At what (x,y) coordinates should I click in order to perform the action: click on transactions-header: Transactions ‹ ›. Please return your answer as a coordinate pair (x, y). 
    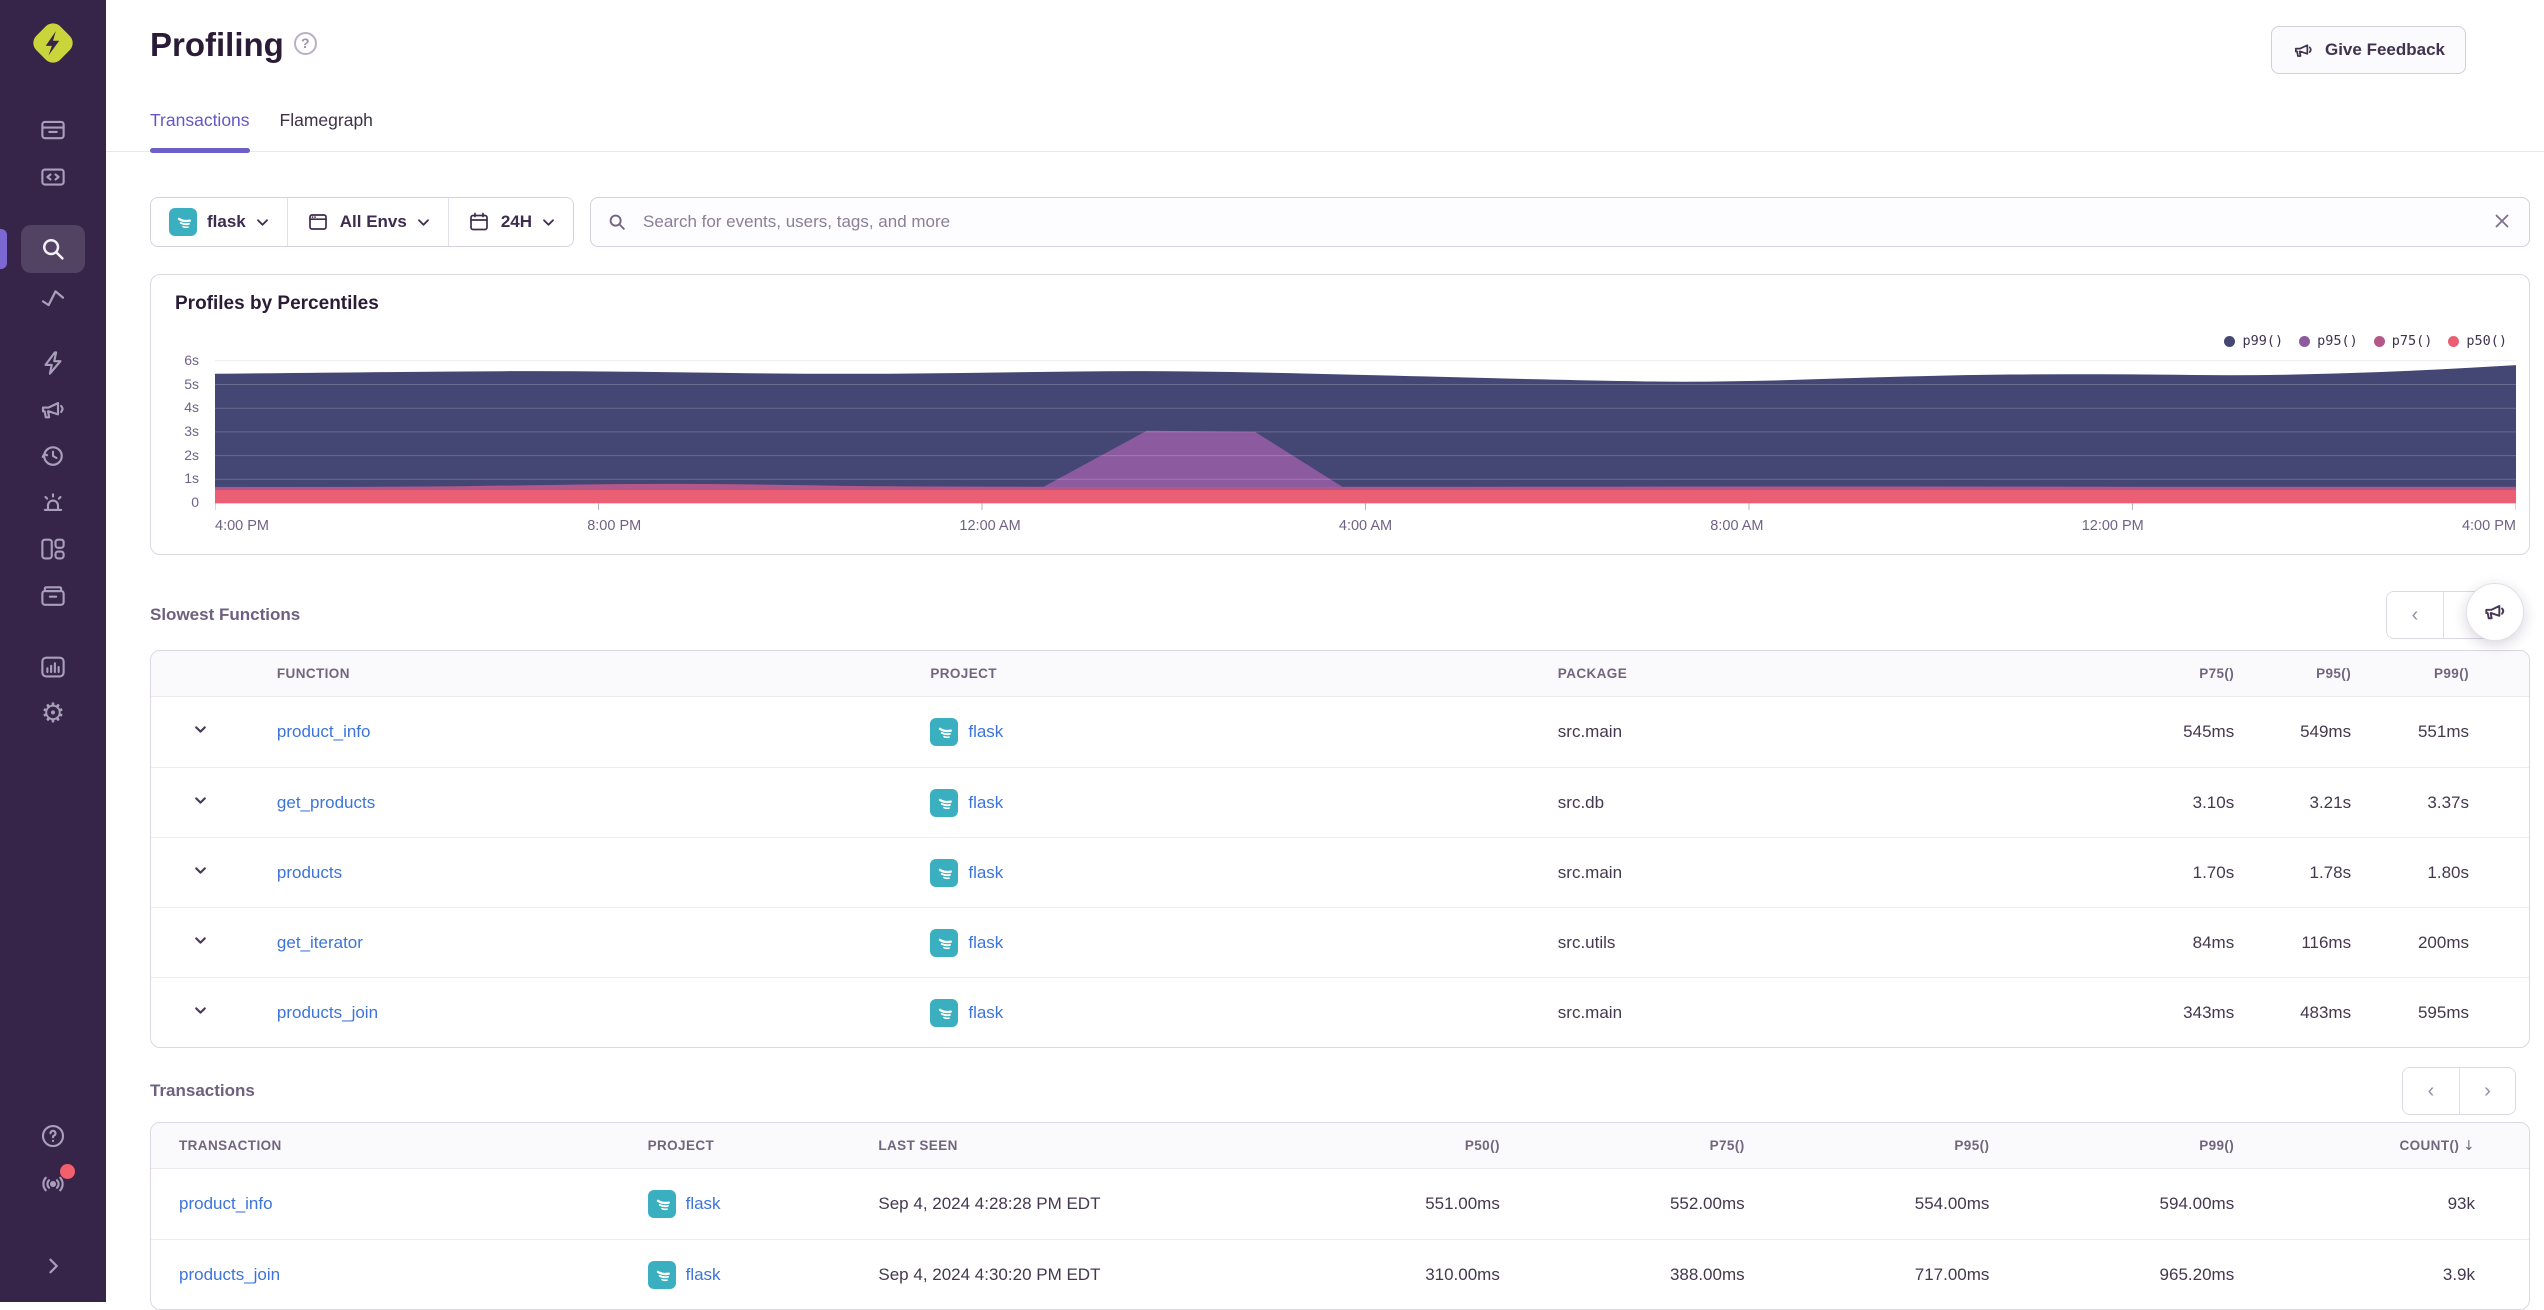
    Looking at the image, I should click on (1340, 1091).